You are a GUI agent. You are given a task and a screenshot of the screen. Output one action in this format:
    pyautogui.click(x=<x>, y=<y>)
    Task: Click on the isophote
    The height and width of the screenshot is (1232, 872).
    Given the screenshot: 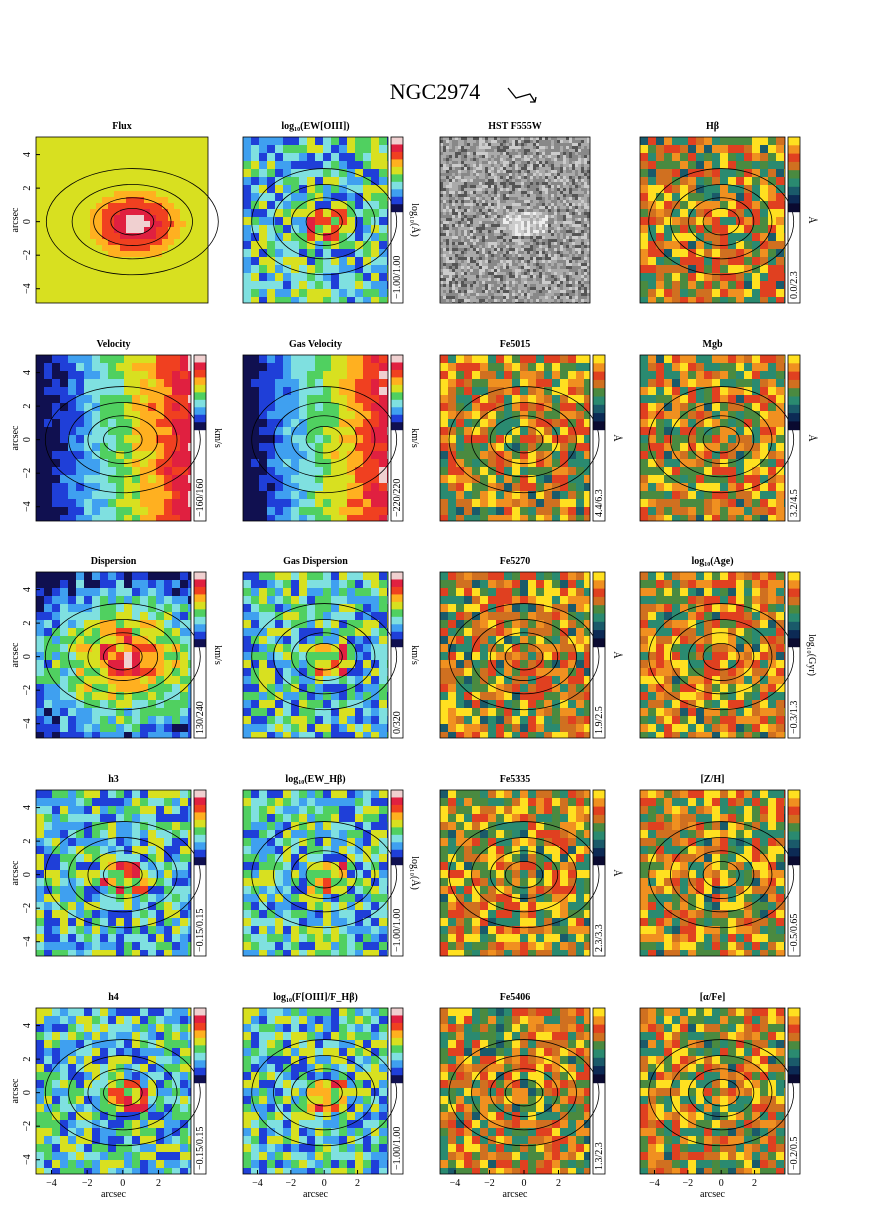 What is the action you would take?
    pyautogui.click(x=324, y=221)
    